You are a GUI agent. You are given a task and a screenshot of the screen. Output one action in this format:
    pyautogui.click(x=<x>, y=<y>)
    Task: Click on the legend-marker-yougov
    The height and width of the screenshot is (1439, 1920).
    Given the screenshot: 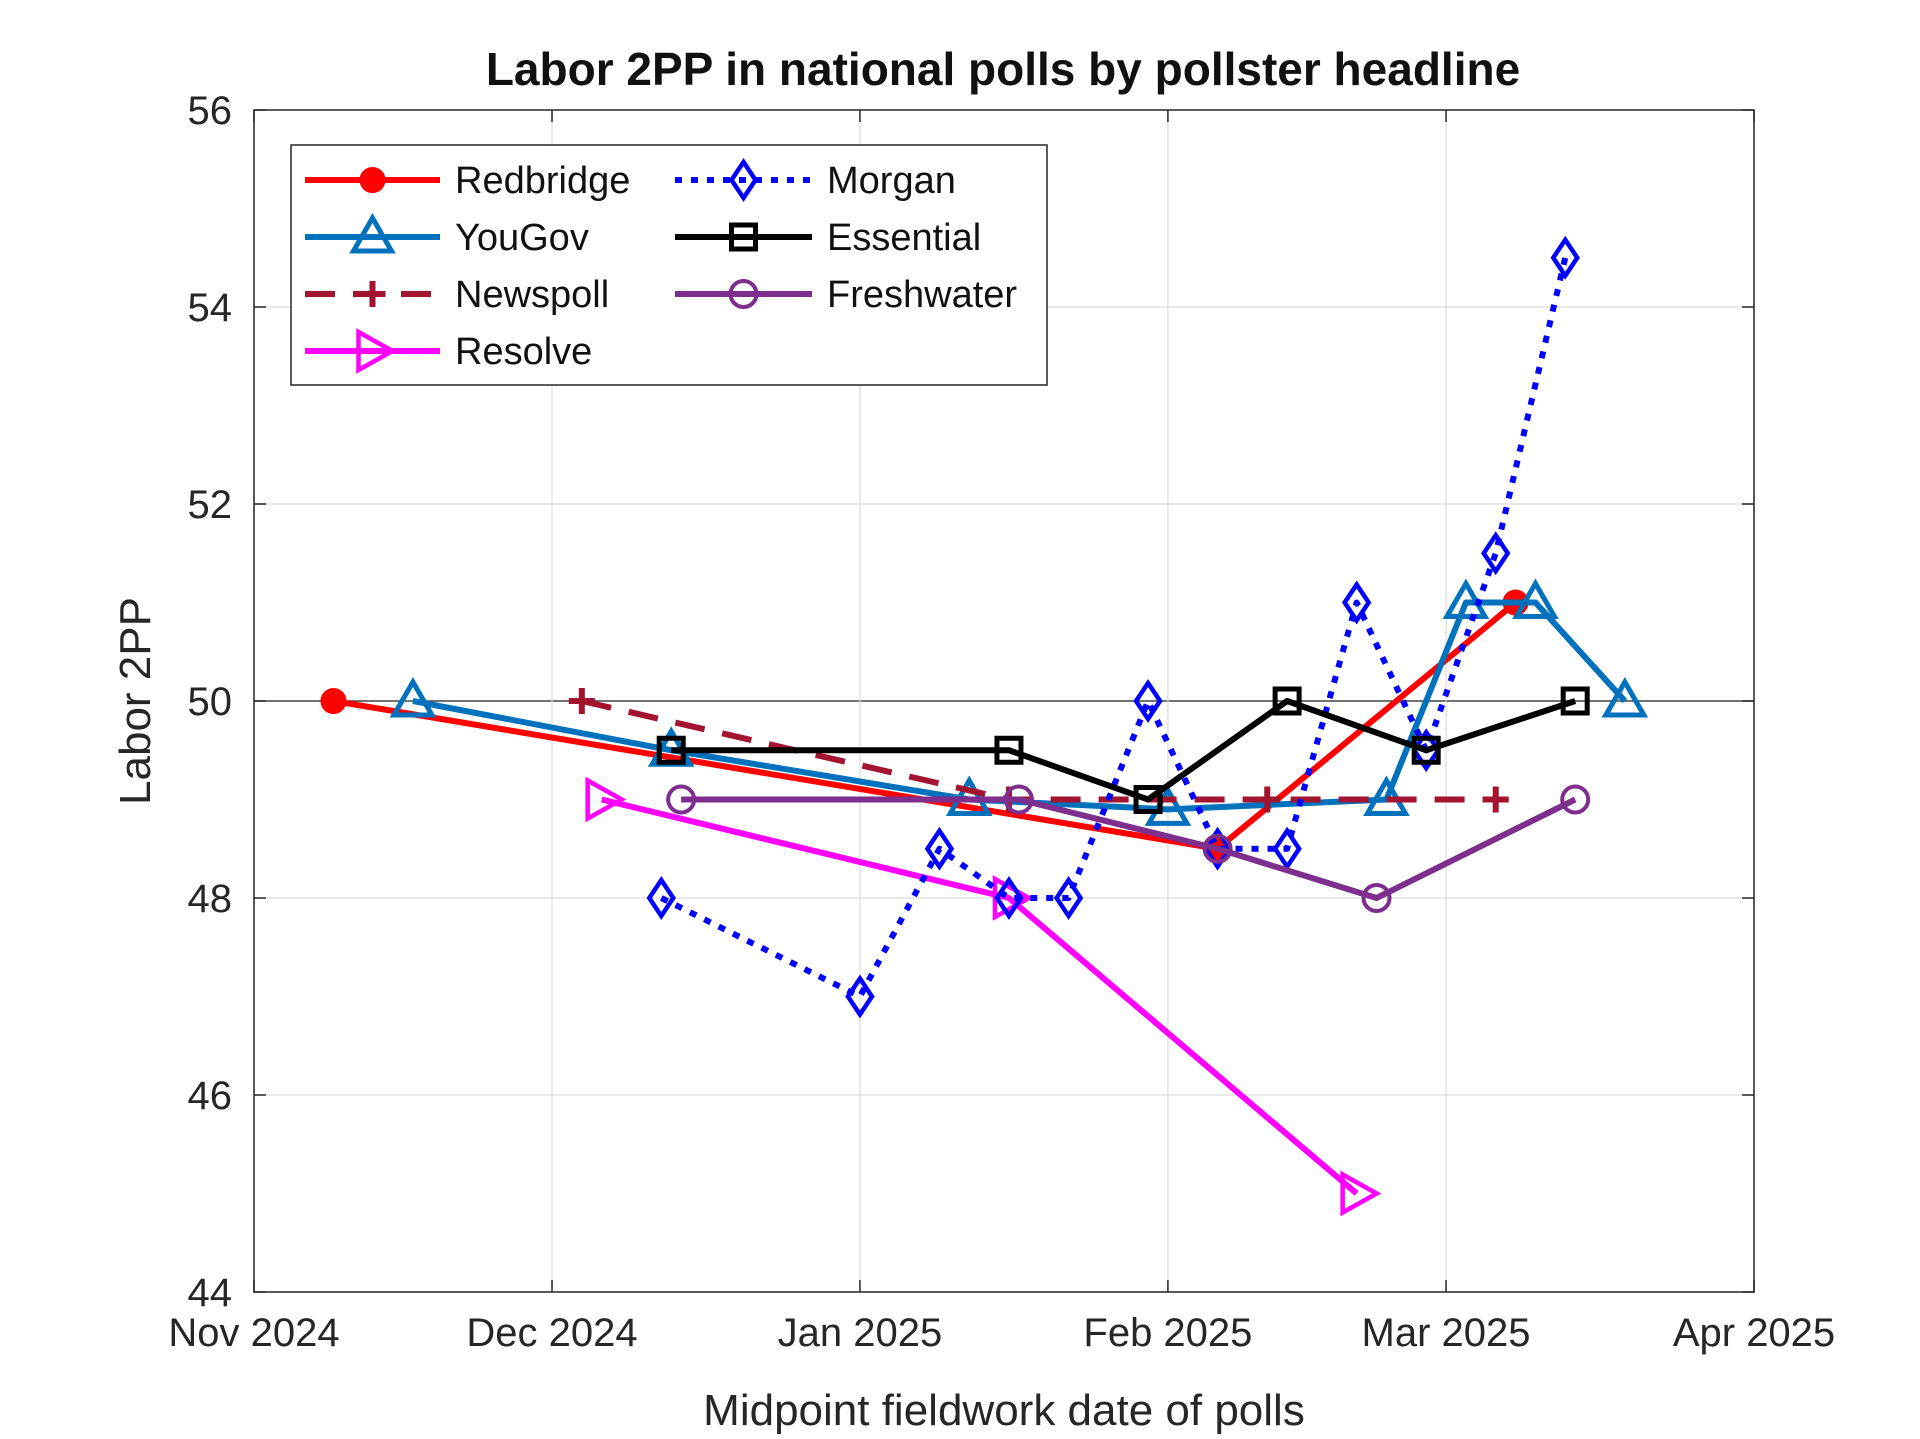 What is the action you would take?
    pyautogui.click(x=372, y=233)
    